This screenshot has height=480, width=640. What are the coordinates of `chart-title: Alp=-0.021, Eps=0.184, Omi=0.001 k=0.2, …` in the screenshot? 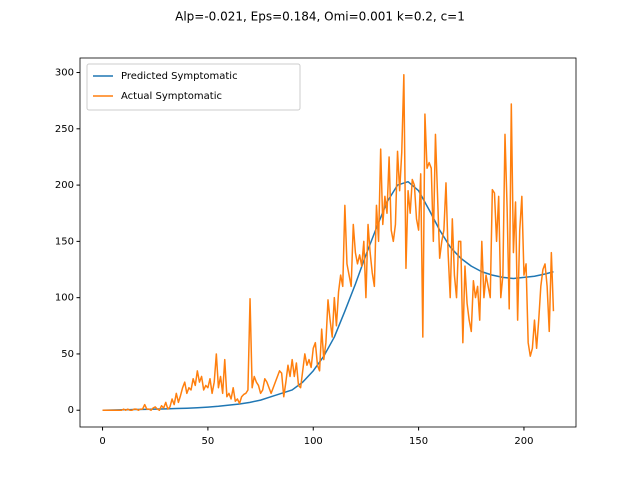 It's located at (320, 17).